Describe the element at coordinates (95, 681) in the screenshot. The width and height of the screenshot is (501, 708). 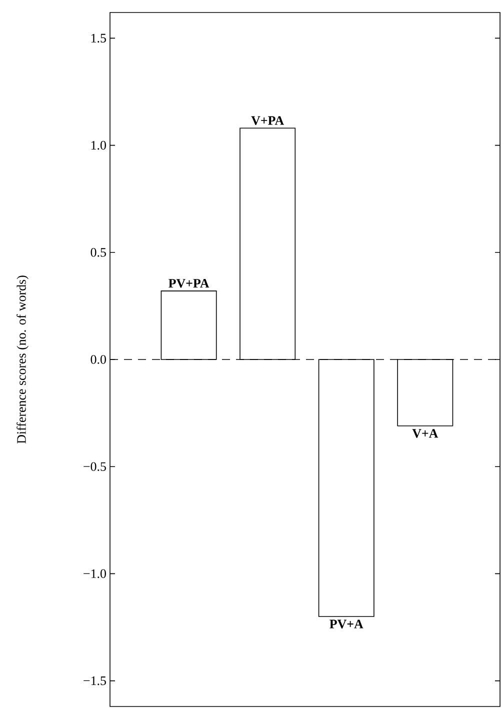
I see `y-tick-label: −1.5` at that location.